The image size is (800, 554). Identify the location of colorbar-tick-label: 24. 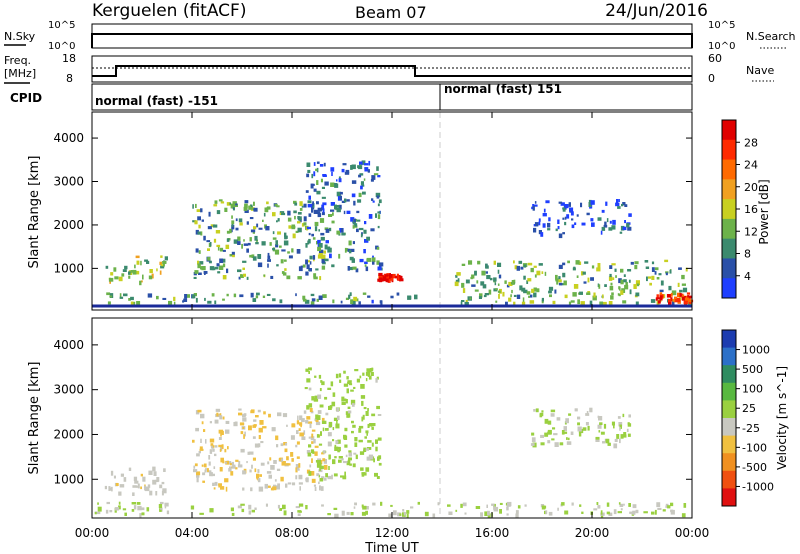
(751, 165).